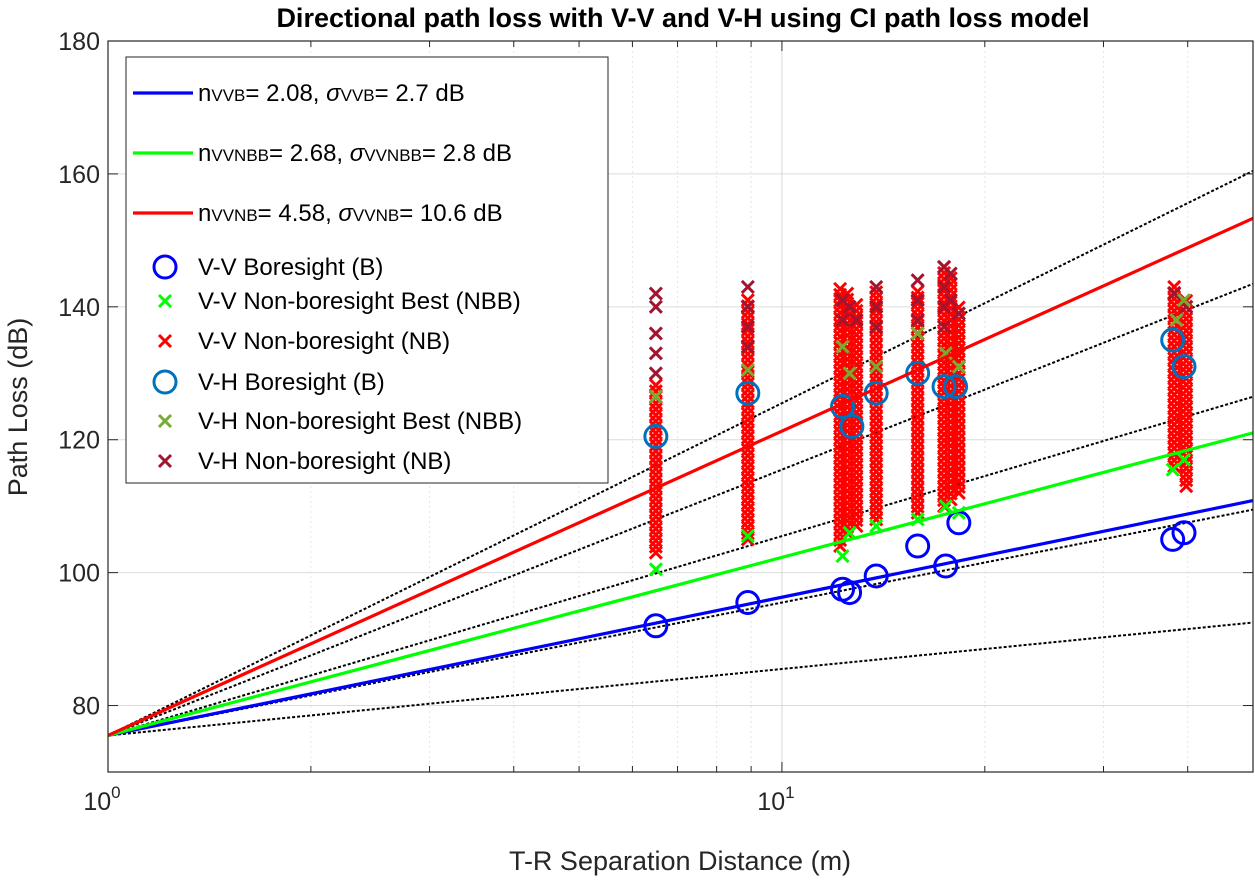 The height and width of the screenshot is (884, 1255). What do you see at coordinates (79, 42) in the screenshot?
I see `y-tick-label: 180` at bounding box center [79, 42].